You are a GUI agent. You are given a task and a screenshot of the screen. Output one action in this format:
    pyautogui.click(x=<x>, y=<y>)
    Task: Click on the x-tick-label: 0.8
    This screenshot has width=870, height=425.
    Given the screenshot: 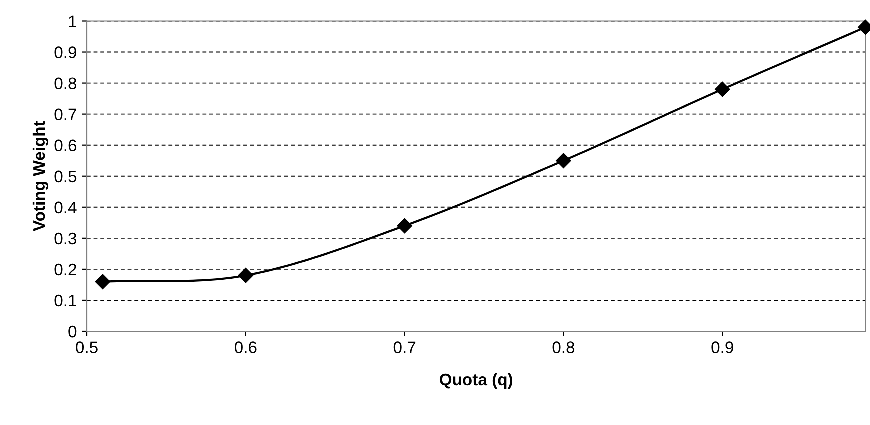 What is the action you would take?
    pyautogui.click(x=563, y=348)
    